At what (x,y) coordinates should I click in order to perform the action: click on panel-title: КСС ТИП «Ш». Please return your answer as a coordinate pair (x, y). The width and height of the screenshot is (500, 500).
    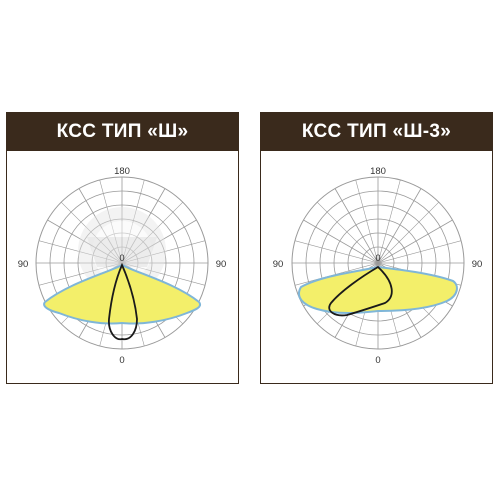
    Looking at the image, I should click on (122, 132).